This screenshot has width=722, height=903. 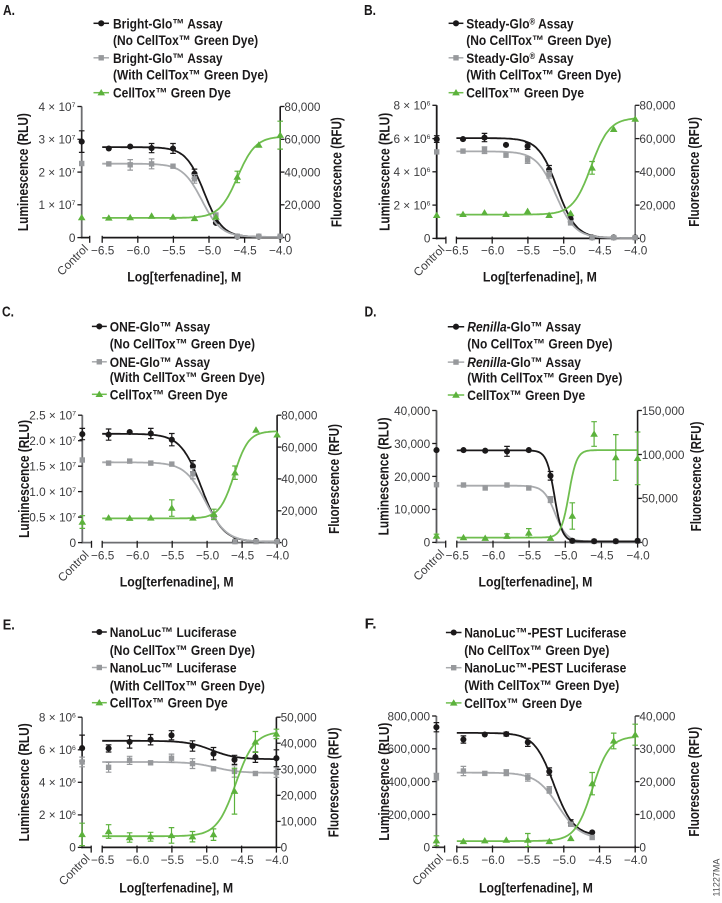 I want to click on svg-text: 1.5 × 107, so click(x=52, y=467).